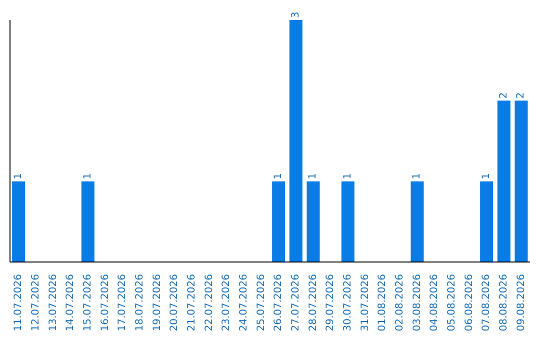 The width and height of the screenshot is (540, 340). Describe the element at coordinates (36, 303) in the screenshot. I see `x-tick-label: 12.07.2026` at that location.